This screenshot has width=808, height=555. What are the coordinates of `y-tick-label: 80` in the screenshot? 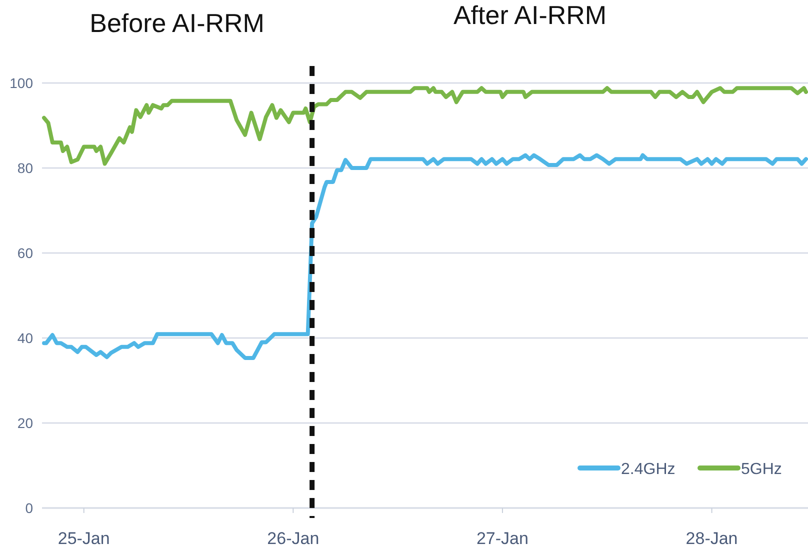 It's located at (25, 168).